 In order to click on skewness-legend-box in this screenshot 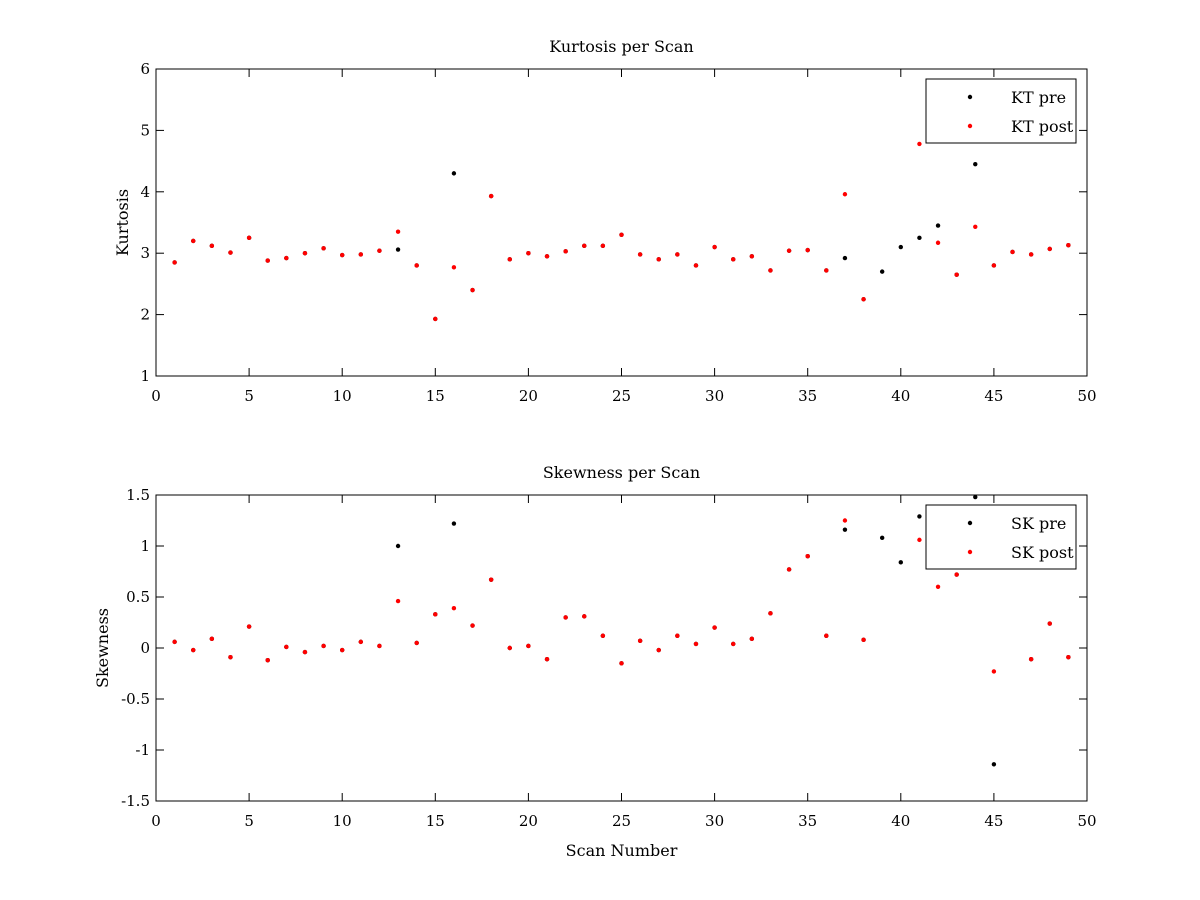, I will do `click(1001, 537)`.